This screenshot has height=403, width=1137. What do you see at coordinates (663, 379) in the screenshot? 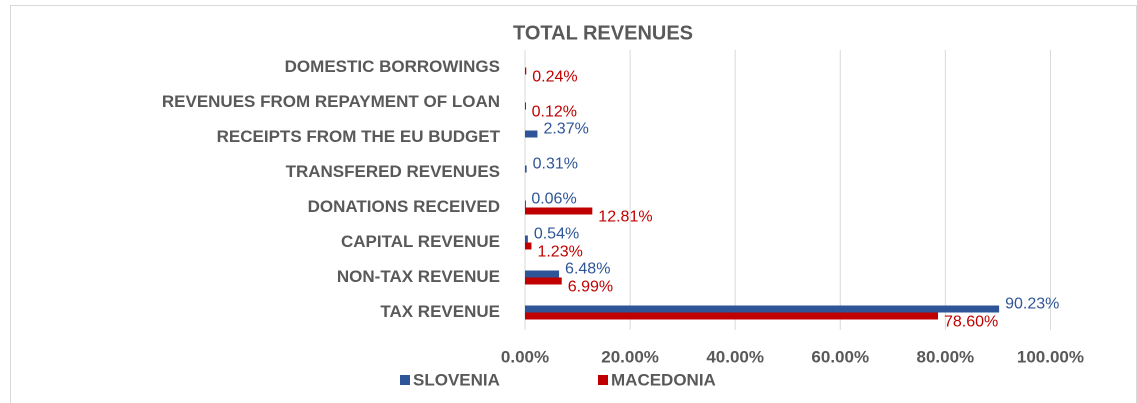
I see `legend-label: MACEDONIA` at bounding box center [663, 379].